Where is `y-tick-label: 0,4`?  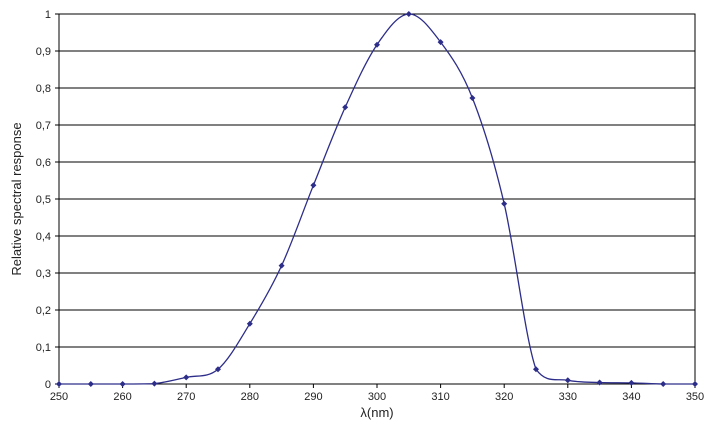 y-tick-label: 0,4 is located at coordinates (43, 237).